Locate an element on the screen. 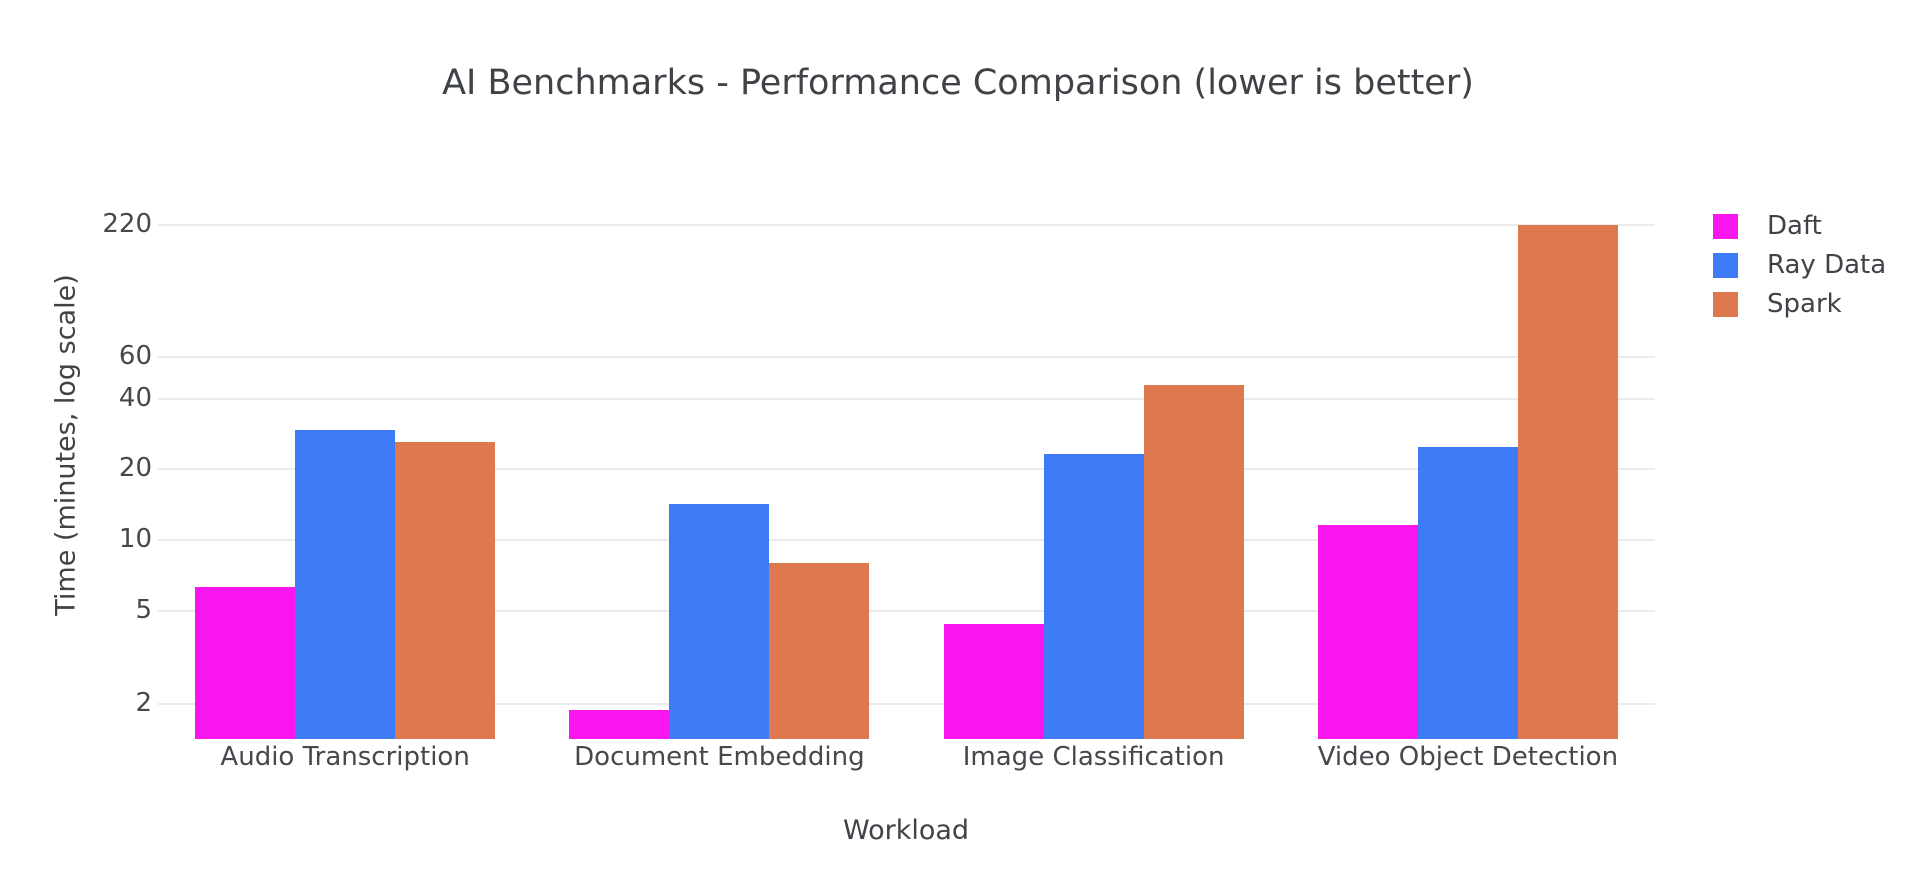  x-tick-label-image-classification: Image Classification is located at coordinates (1093, 757).